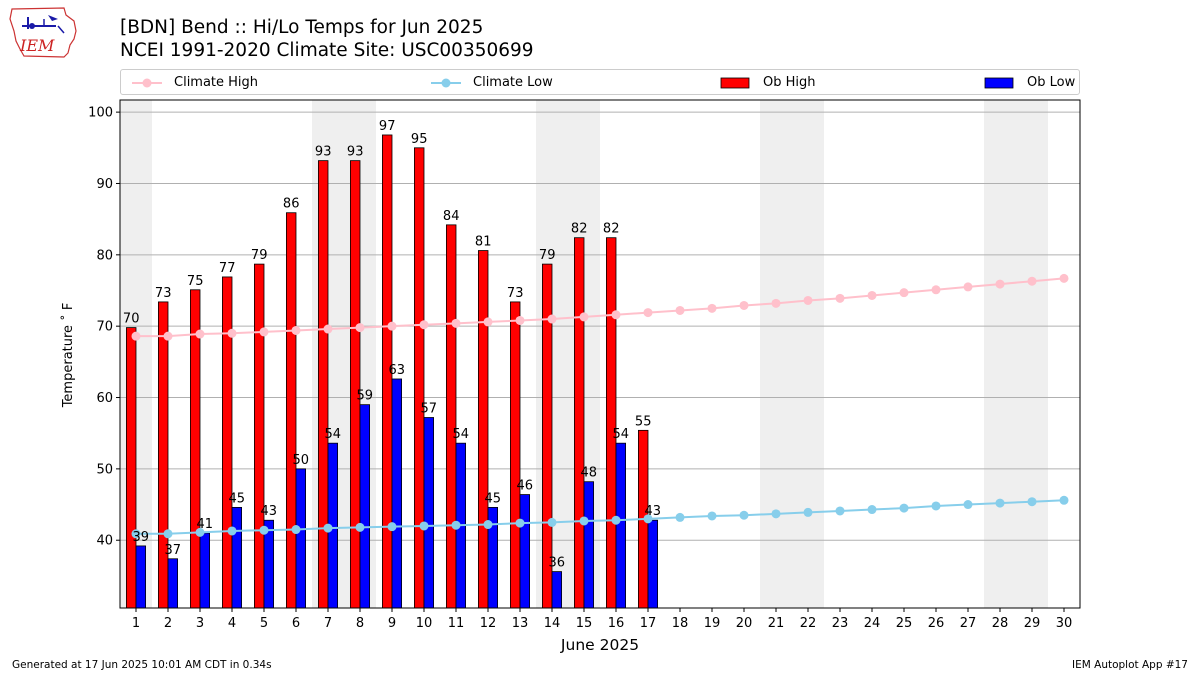 The image size is (1200, 675). I want to click on x-axis-label: June 2025, so click(599, 645).